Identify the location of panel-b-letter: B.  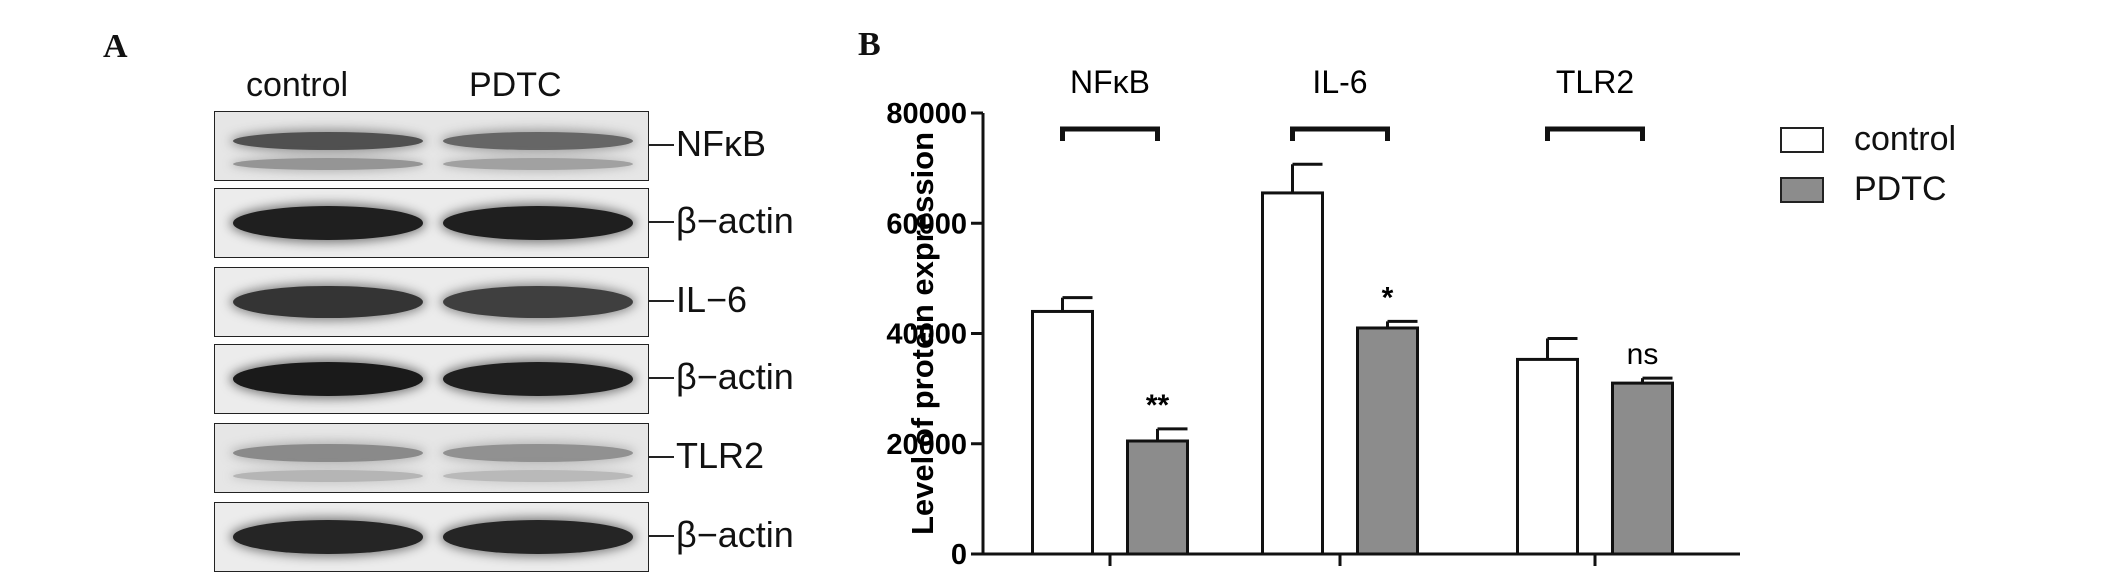
(869, 44).